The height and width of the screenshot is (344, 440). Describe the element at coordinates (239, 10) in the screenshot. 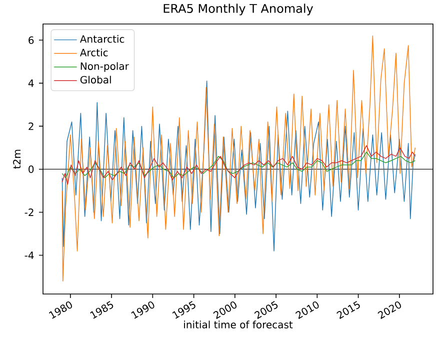

I see `chart-title: ERA5 Monthly T Anomaly` at that location.